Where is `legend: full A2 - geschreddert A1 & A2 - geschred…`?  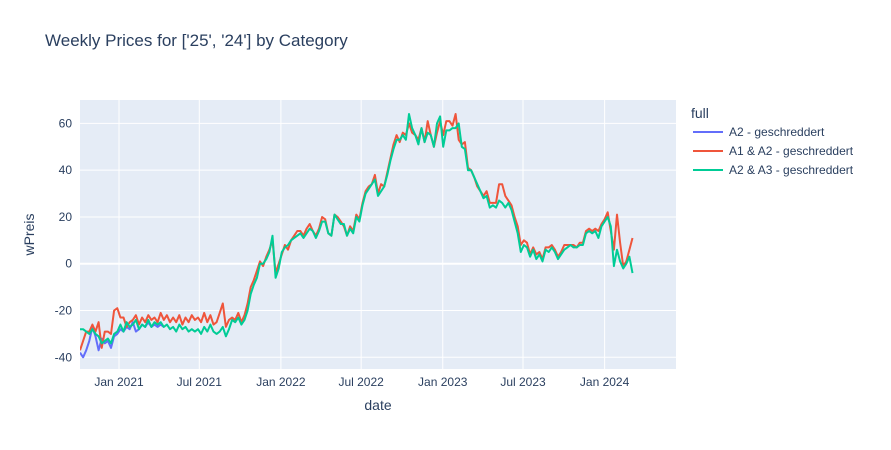 legend: full A2 - geschreddert A1 & A2 - geschred… is located at coordinates (772, 141).